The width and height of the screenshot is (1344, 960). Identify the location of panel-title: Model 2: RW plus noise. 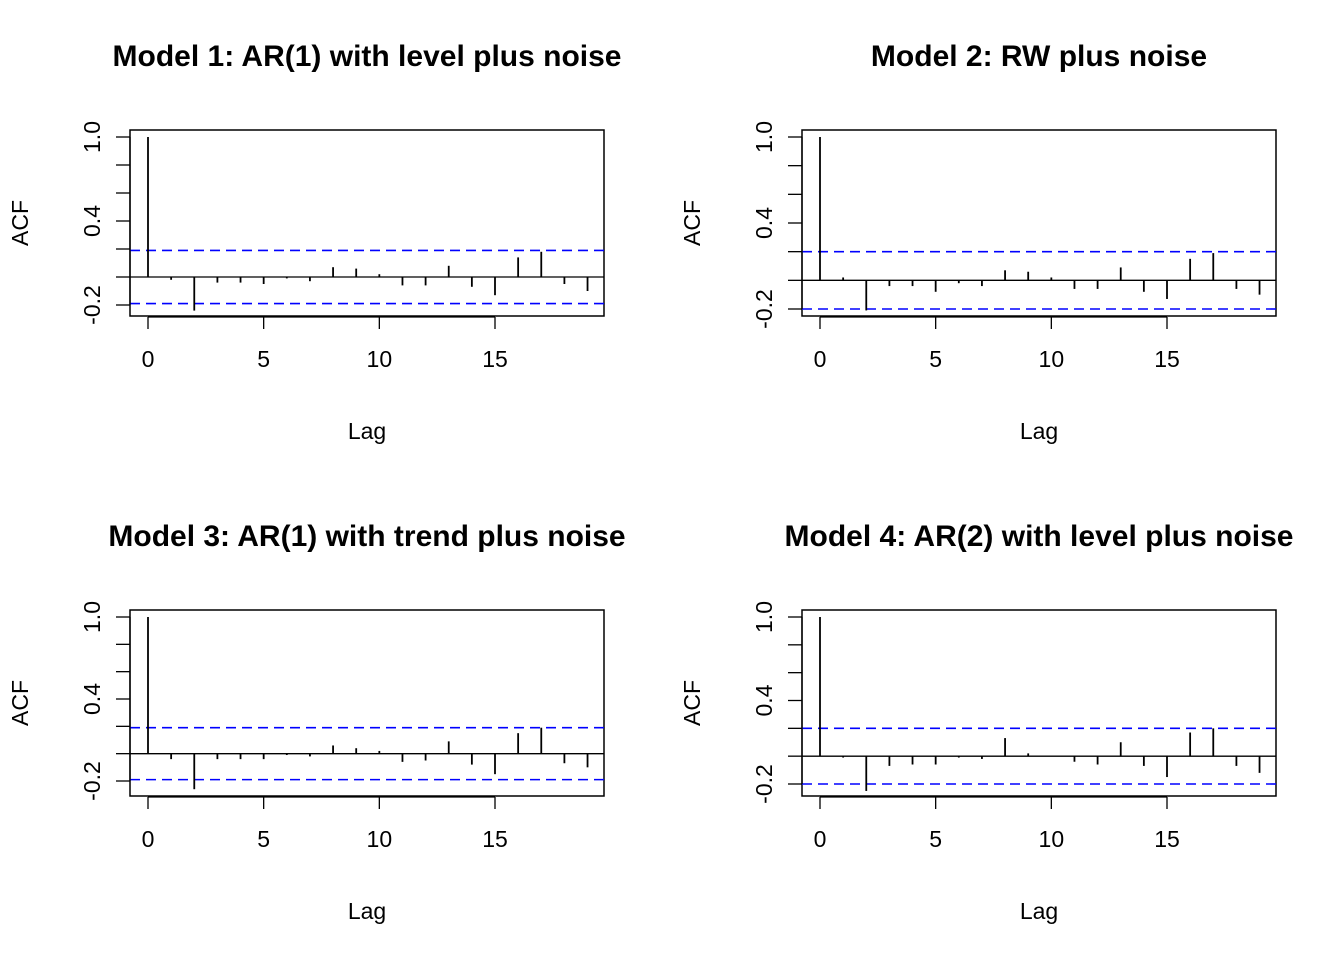
(1039, 56).